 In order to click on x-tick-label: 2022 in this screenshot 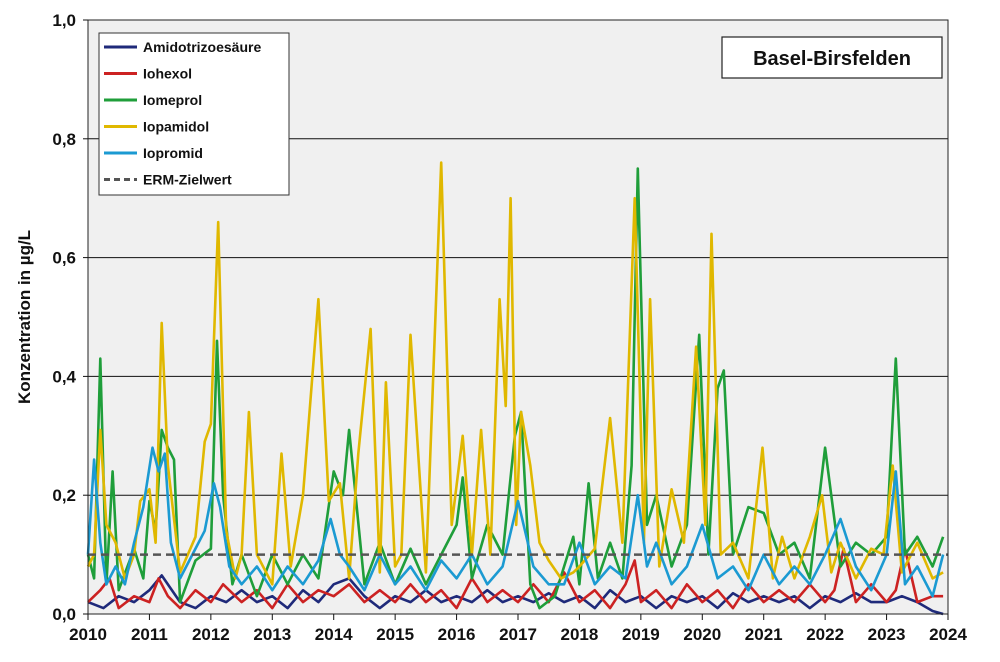, I will do `click(825, 634)`.